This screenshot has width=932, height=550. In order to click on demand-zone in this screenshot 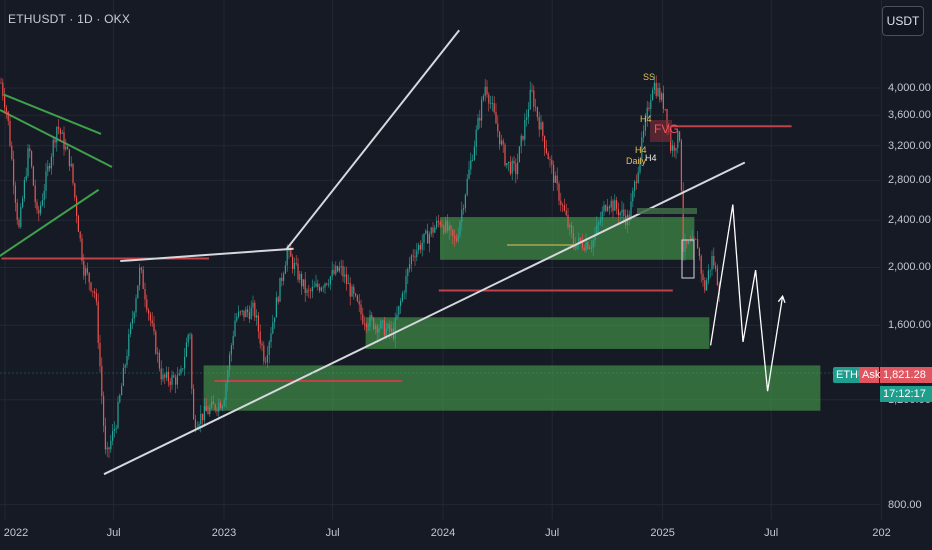, I will do `click(537, 333)`.